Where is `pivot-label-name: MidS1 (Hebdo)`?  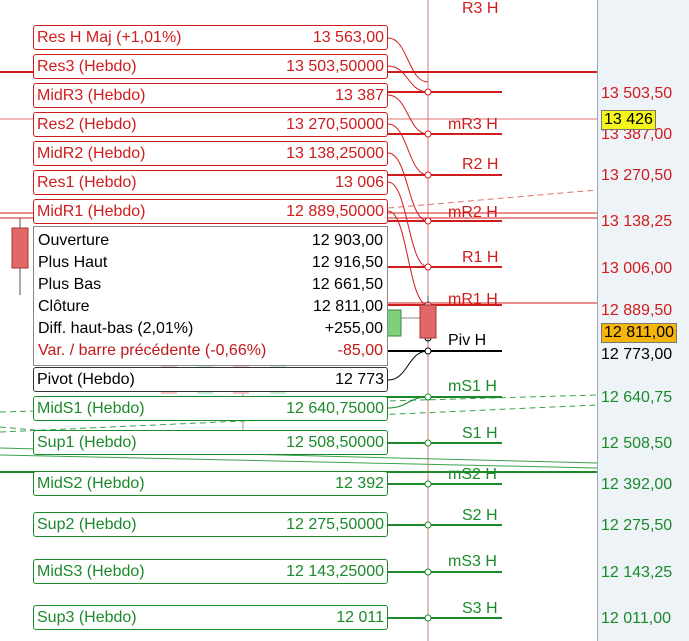 pivot-label-name: MidS1 (Hebdo) is located at coordinates (91, 408).